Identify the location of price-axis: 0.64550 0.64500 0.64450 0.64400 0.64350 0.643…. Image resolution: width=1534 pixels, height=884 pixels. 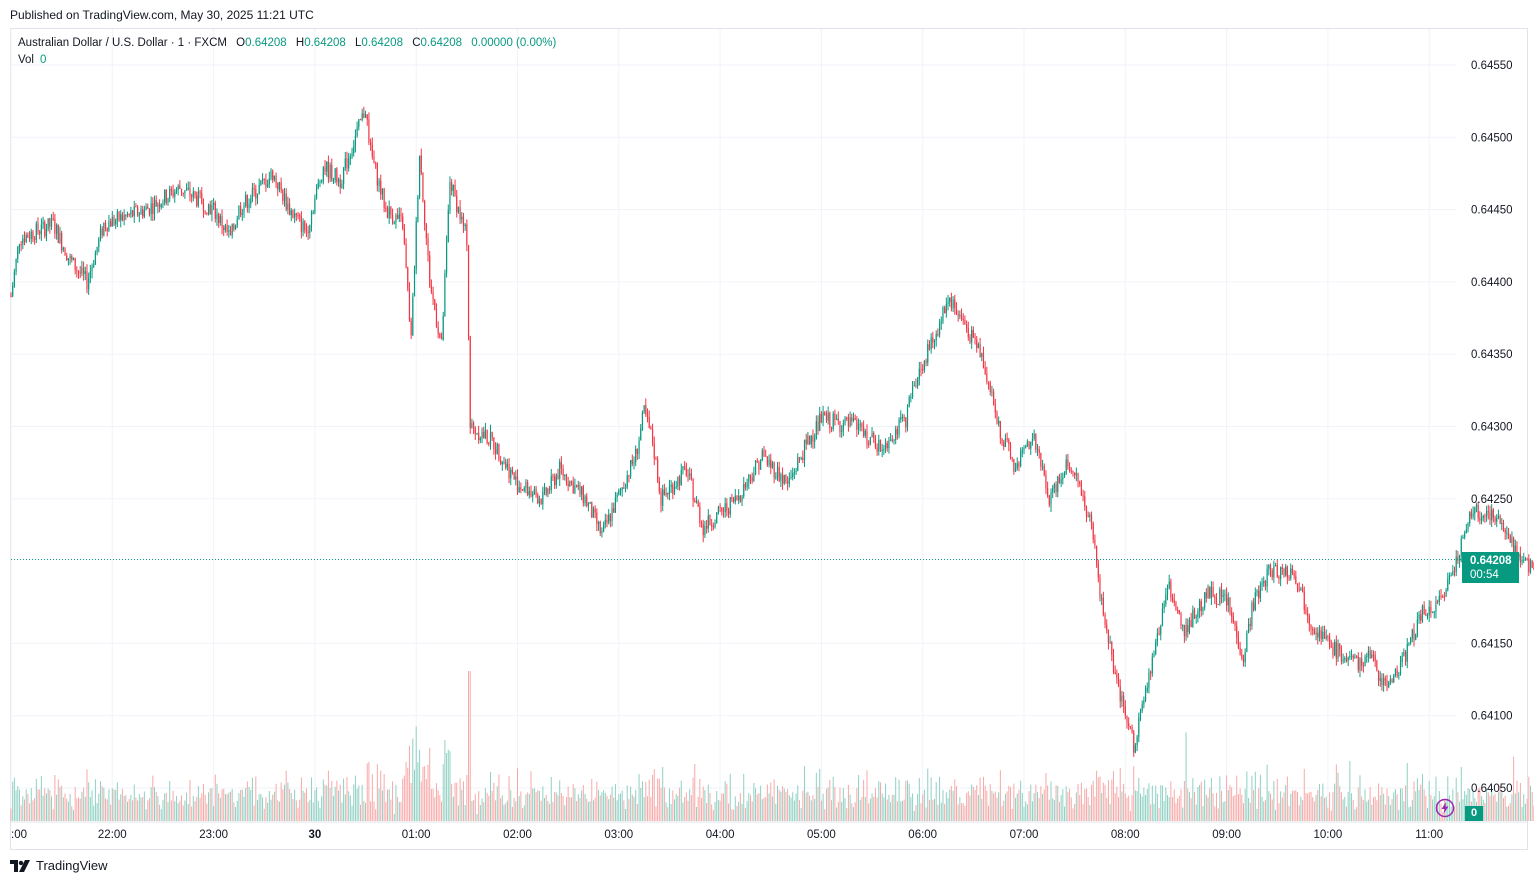
(1492, 427).